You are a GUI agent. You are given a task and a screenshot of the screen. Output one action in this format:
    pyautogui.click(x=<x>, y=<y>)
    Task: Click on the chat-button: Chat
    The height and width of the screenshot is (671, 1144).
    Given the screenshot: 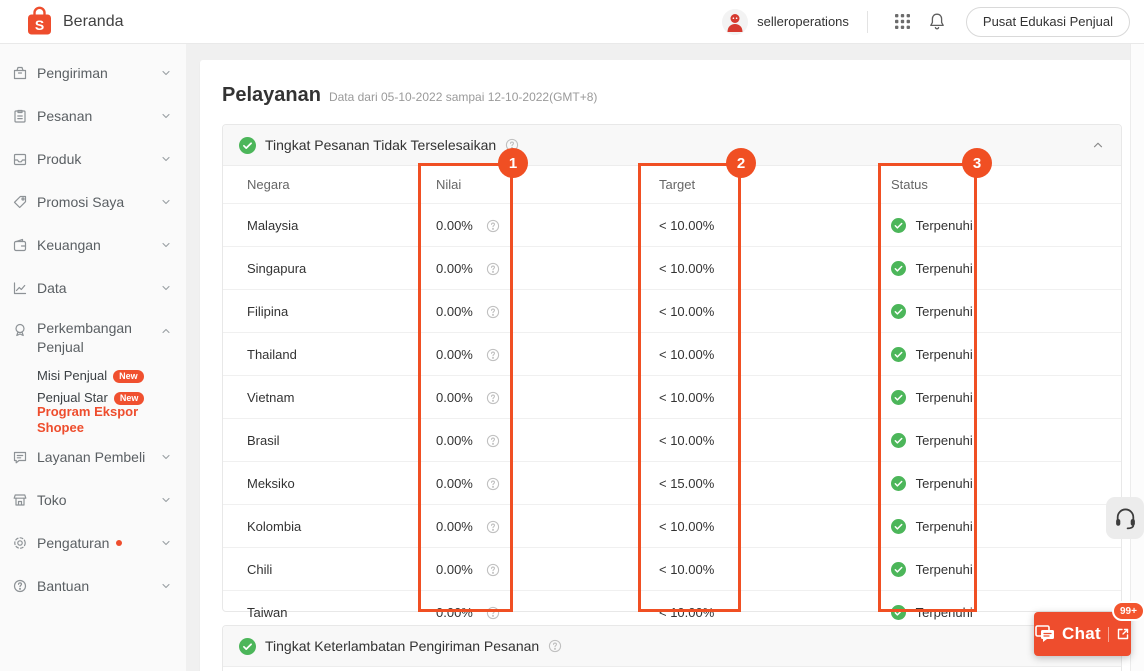 What is the action you would take?
    pyautogui.click(x=1082, y=634)
    